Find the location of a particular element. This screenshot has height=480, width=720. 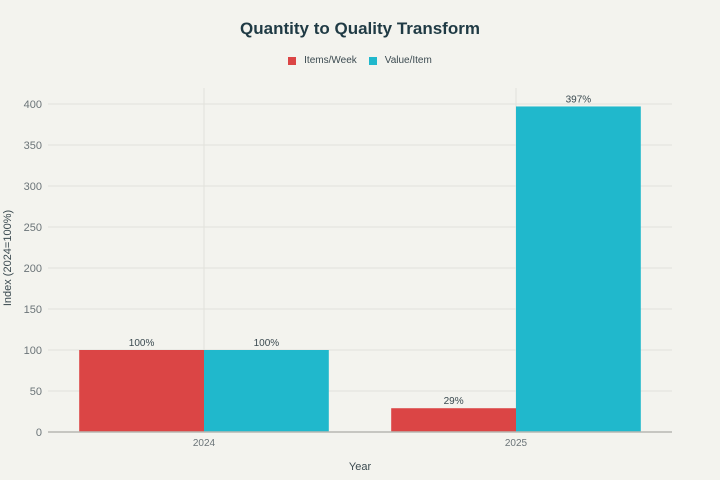

chart-title: Quantity to Quality Transform is located at coordinates (360, 28).